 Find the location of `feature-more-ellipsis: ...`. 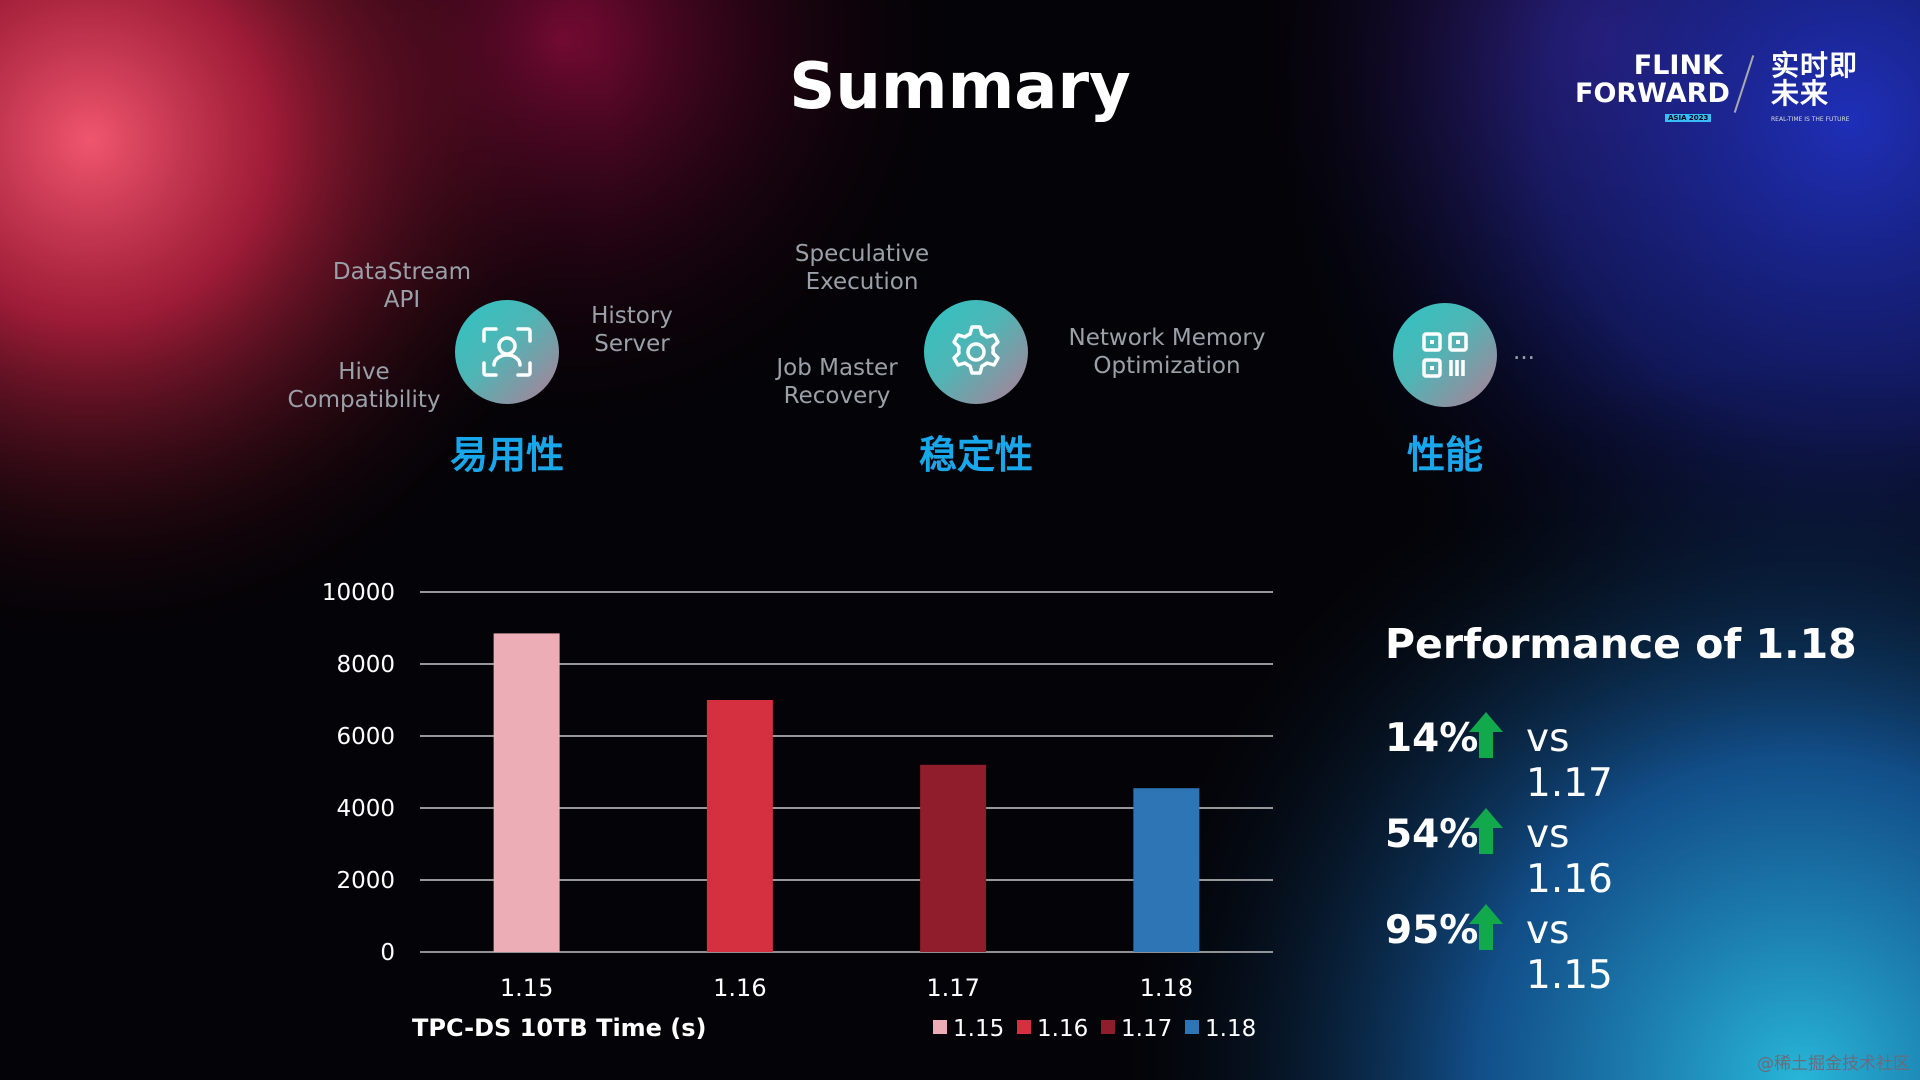

feature-more-ellipsis: ... is located at coordinates (1524, 352).